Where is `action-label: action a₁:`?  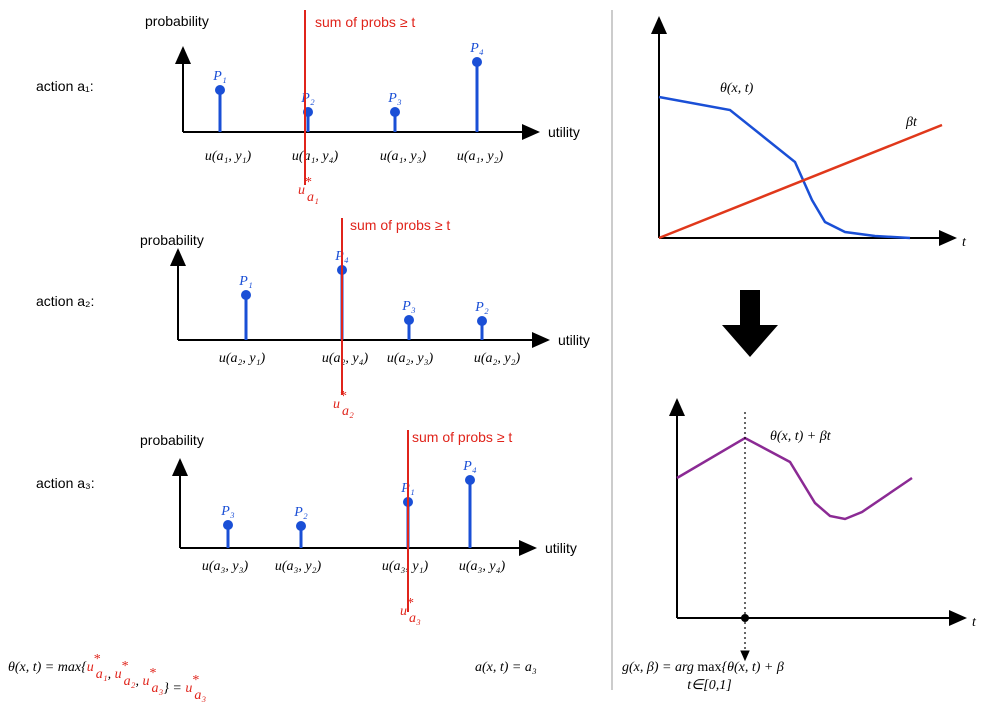 action-label: action a₁: is located at coordinates (65, 86).